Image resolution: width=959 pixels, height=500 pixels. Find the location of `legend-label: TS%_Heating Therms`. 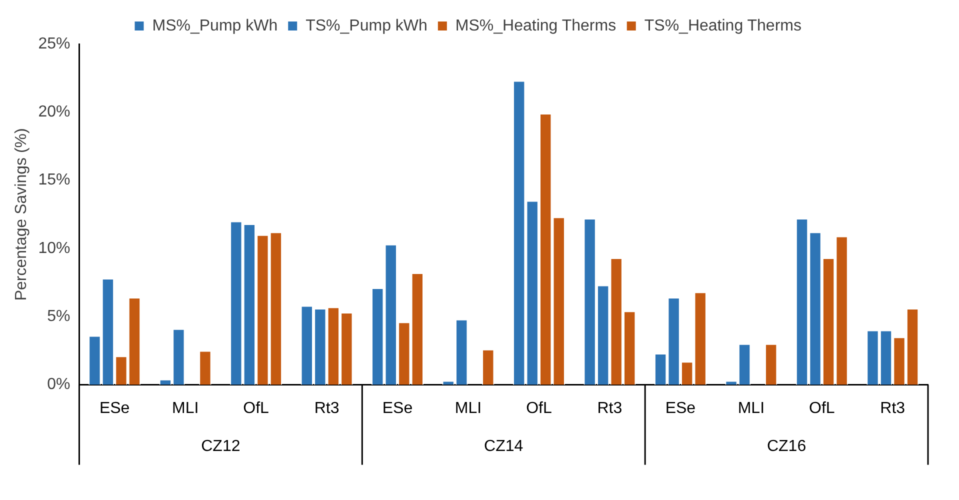

legend-label: TS%_Heating Therms is located at coordinates (723, 25).